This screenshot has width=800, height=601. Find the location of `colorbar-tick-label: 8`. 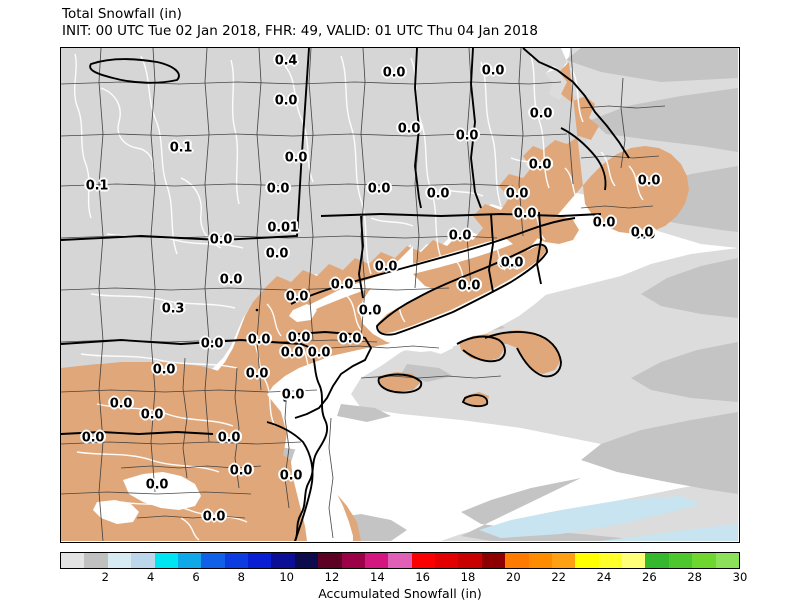

colorbar-tick-label: 8 is located at coordinates (241, 577).